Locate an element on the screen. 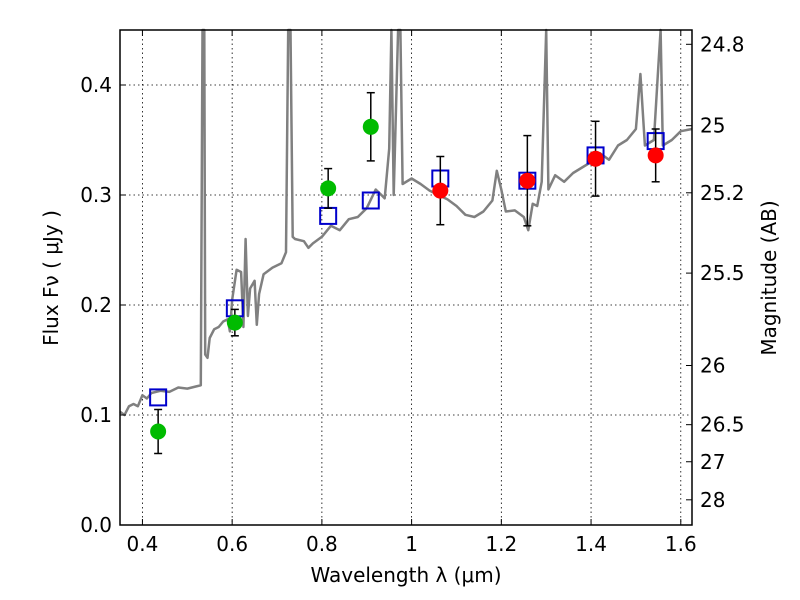 The width and height of the screenshot is (800, 600). x-tick-label: 1.6 is located at coordinates (681, 544).